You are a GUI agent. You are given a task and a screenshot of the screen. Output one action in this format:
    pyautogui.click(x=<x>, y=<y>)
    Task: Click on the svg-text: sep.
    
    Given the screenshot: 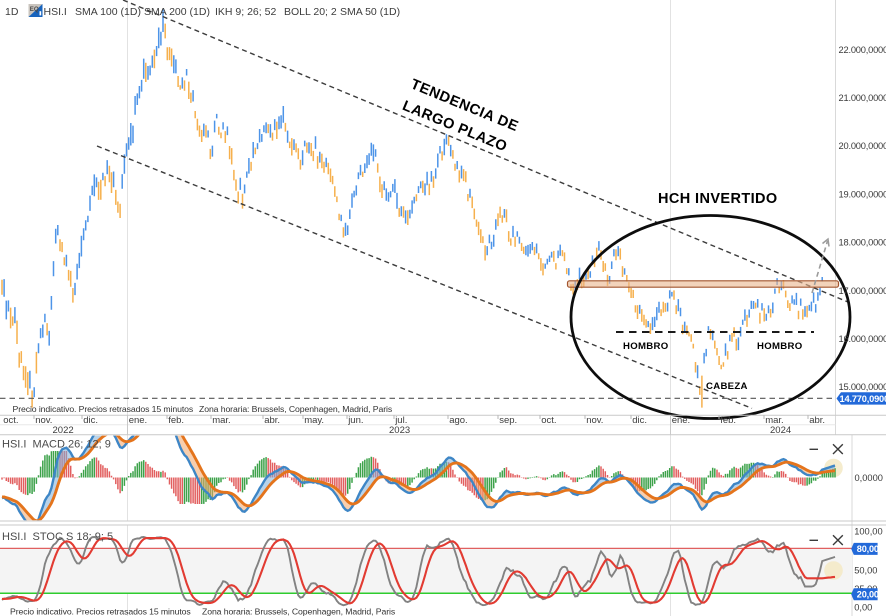 What is the action you would take?
    pyautogui.click(x=508, y=420)
    